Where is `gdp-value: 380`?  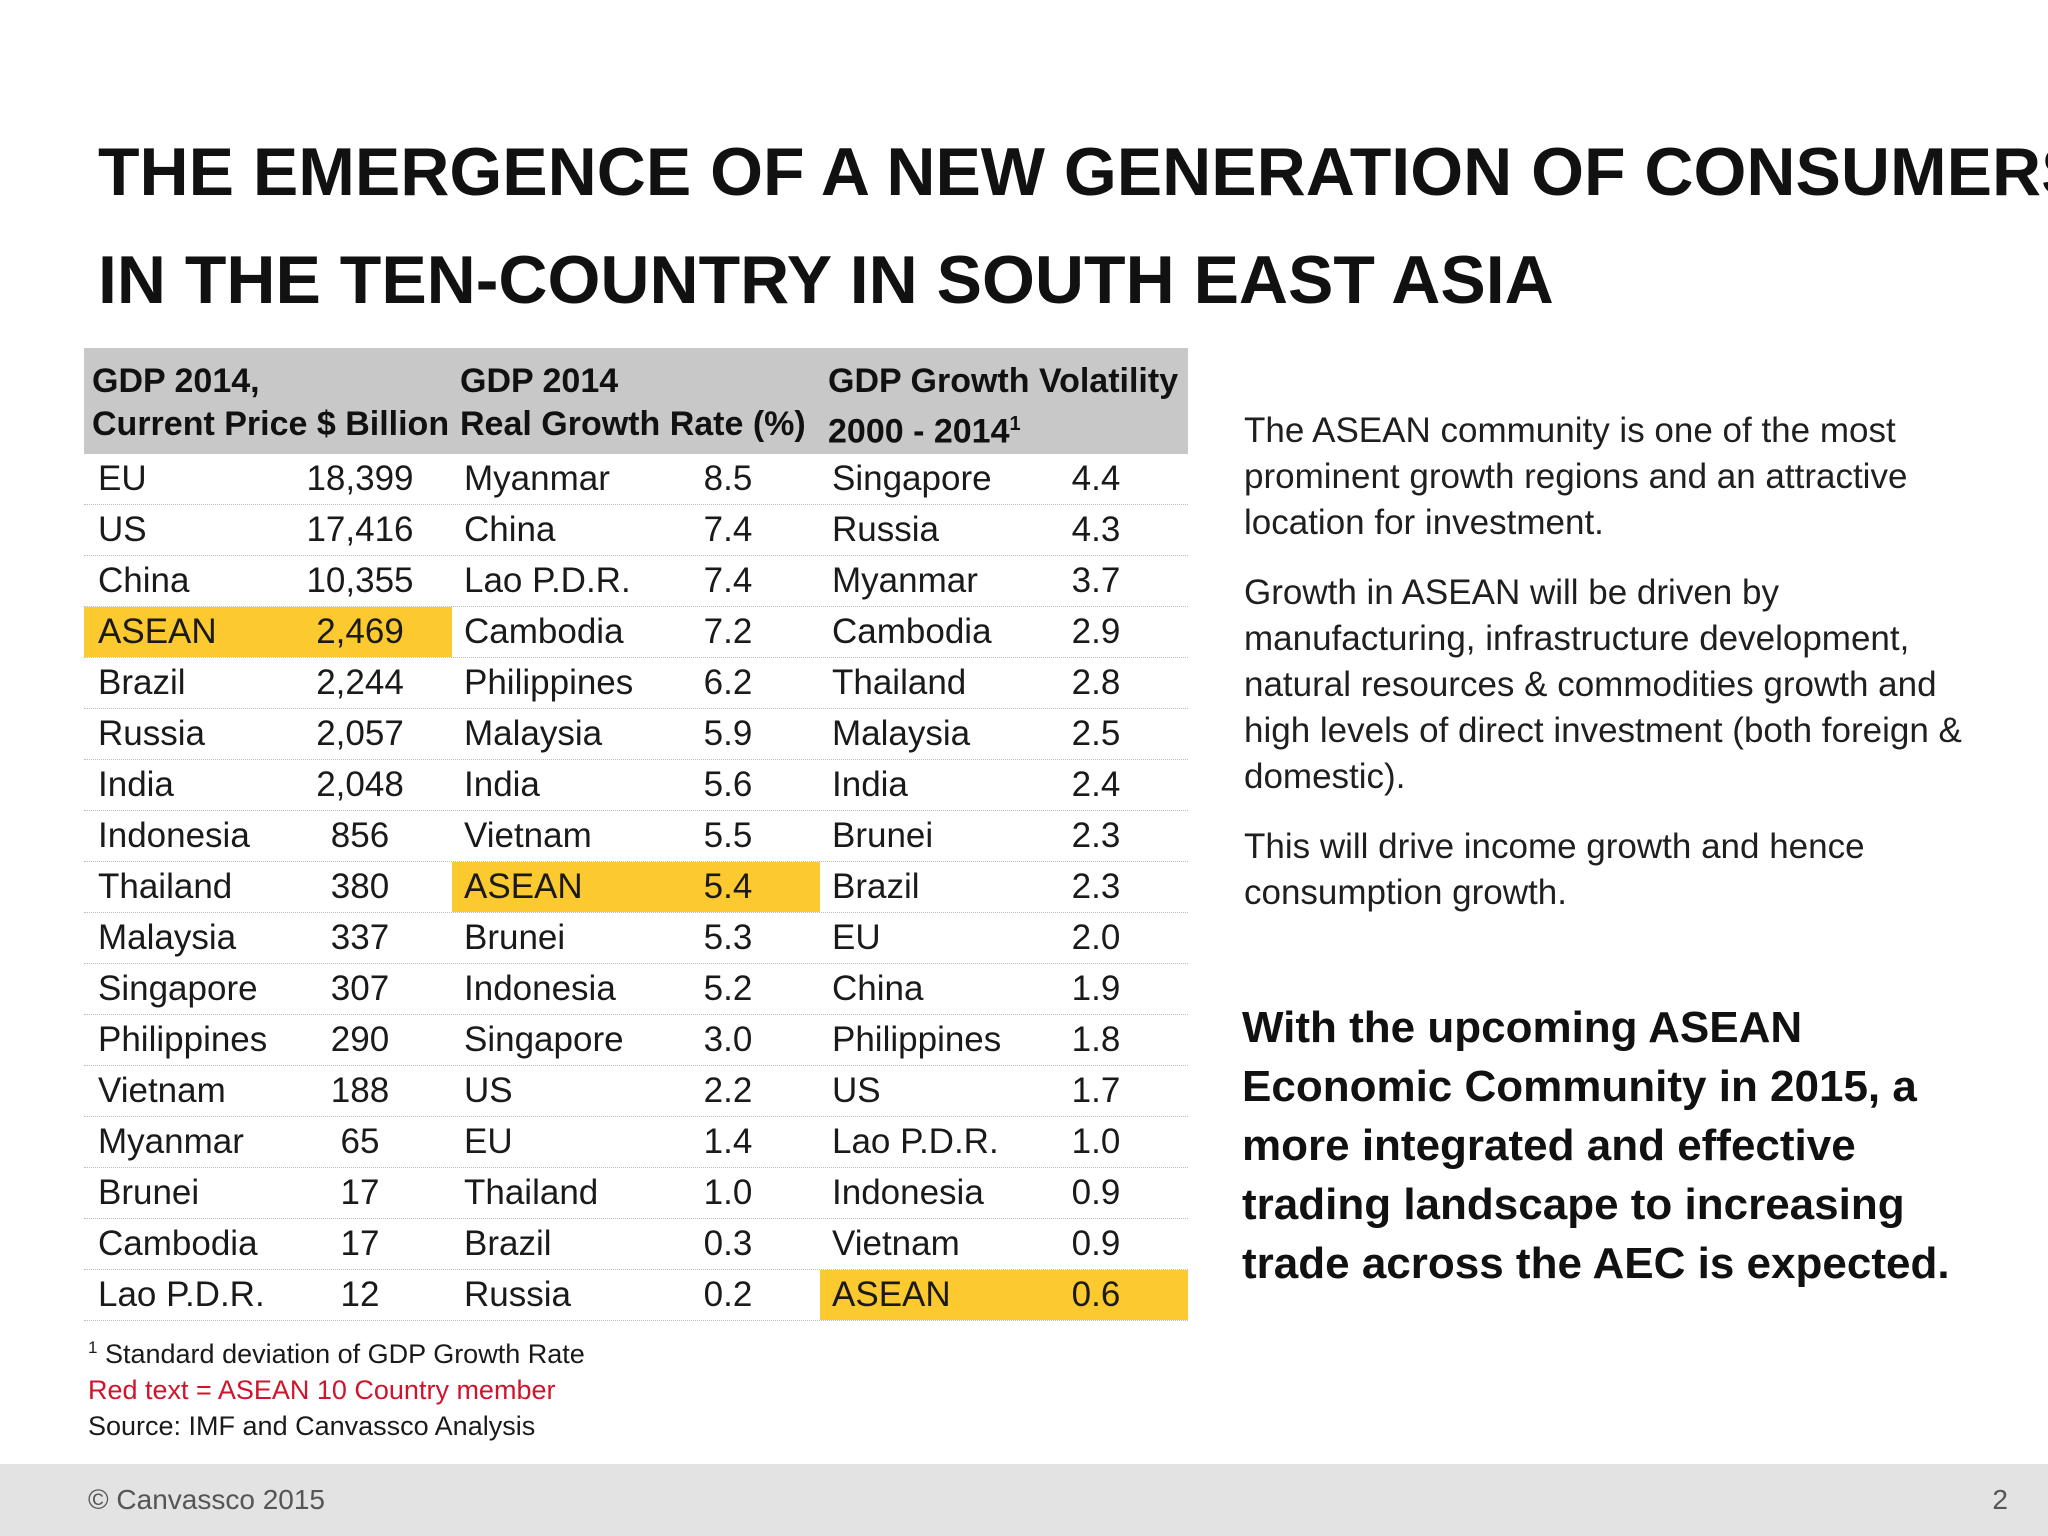
gdp-value: 380 is located at coordinates (360, 886).